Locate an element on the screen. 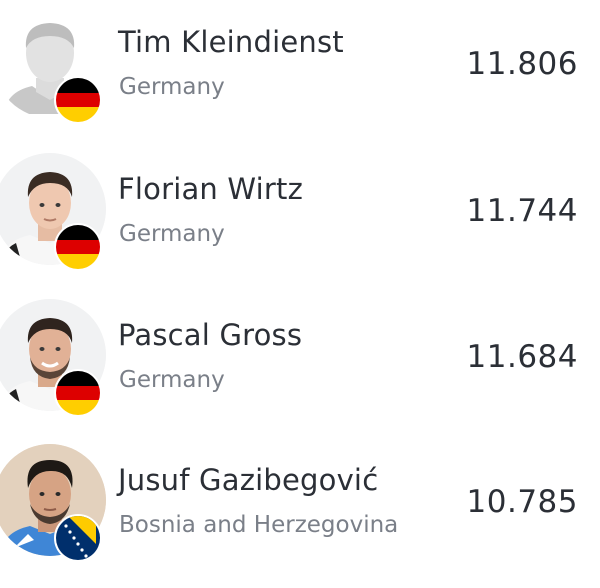 This screenshot has height=588, width=600. player-name: Jusuf Gazibegović is located at coordinates (248, 480).